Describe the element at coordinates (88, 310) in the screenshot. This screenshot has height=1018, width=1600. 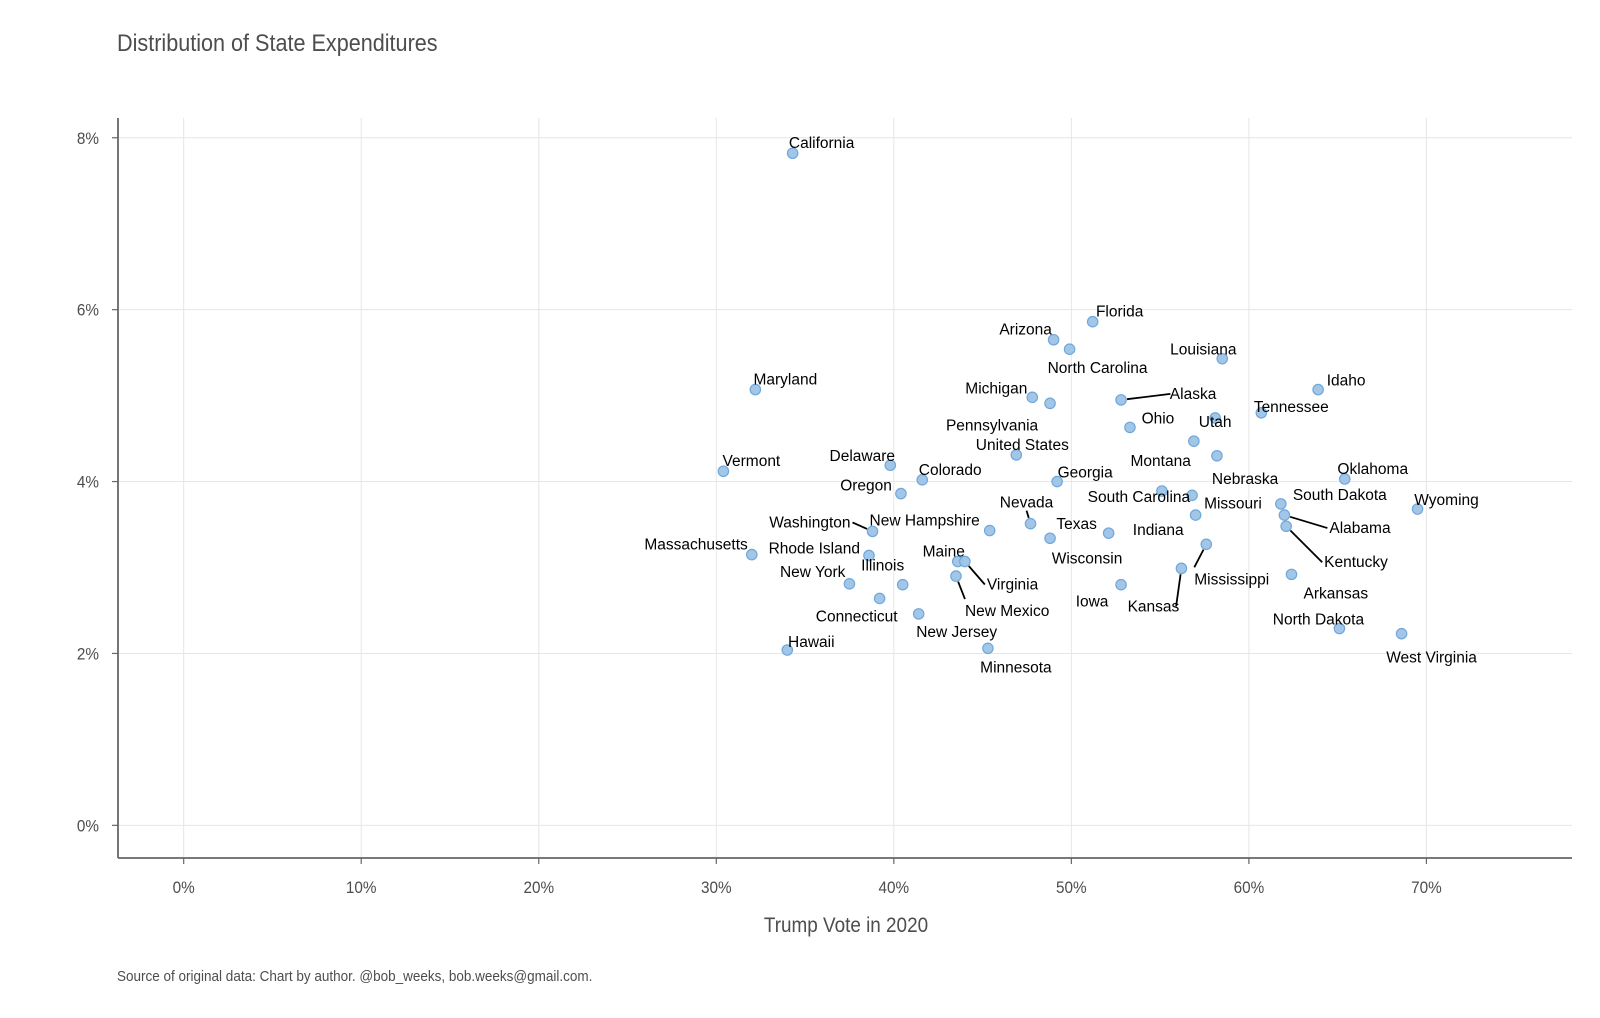
I see `y-tick-label: 6%` at that location.